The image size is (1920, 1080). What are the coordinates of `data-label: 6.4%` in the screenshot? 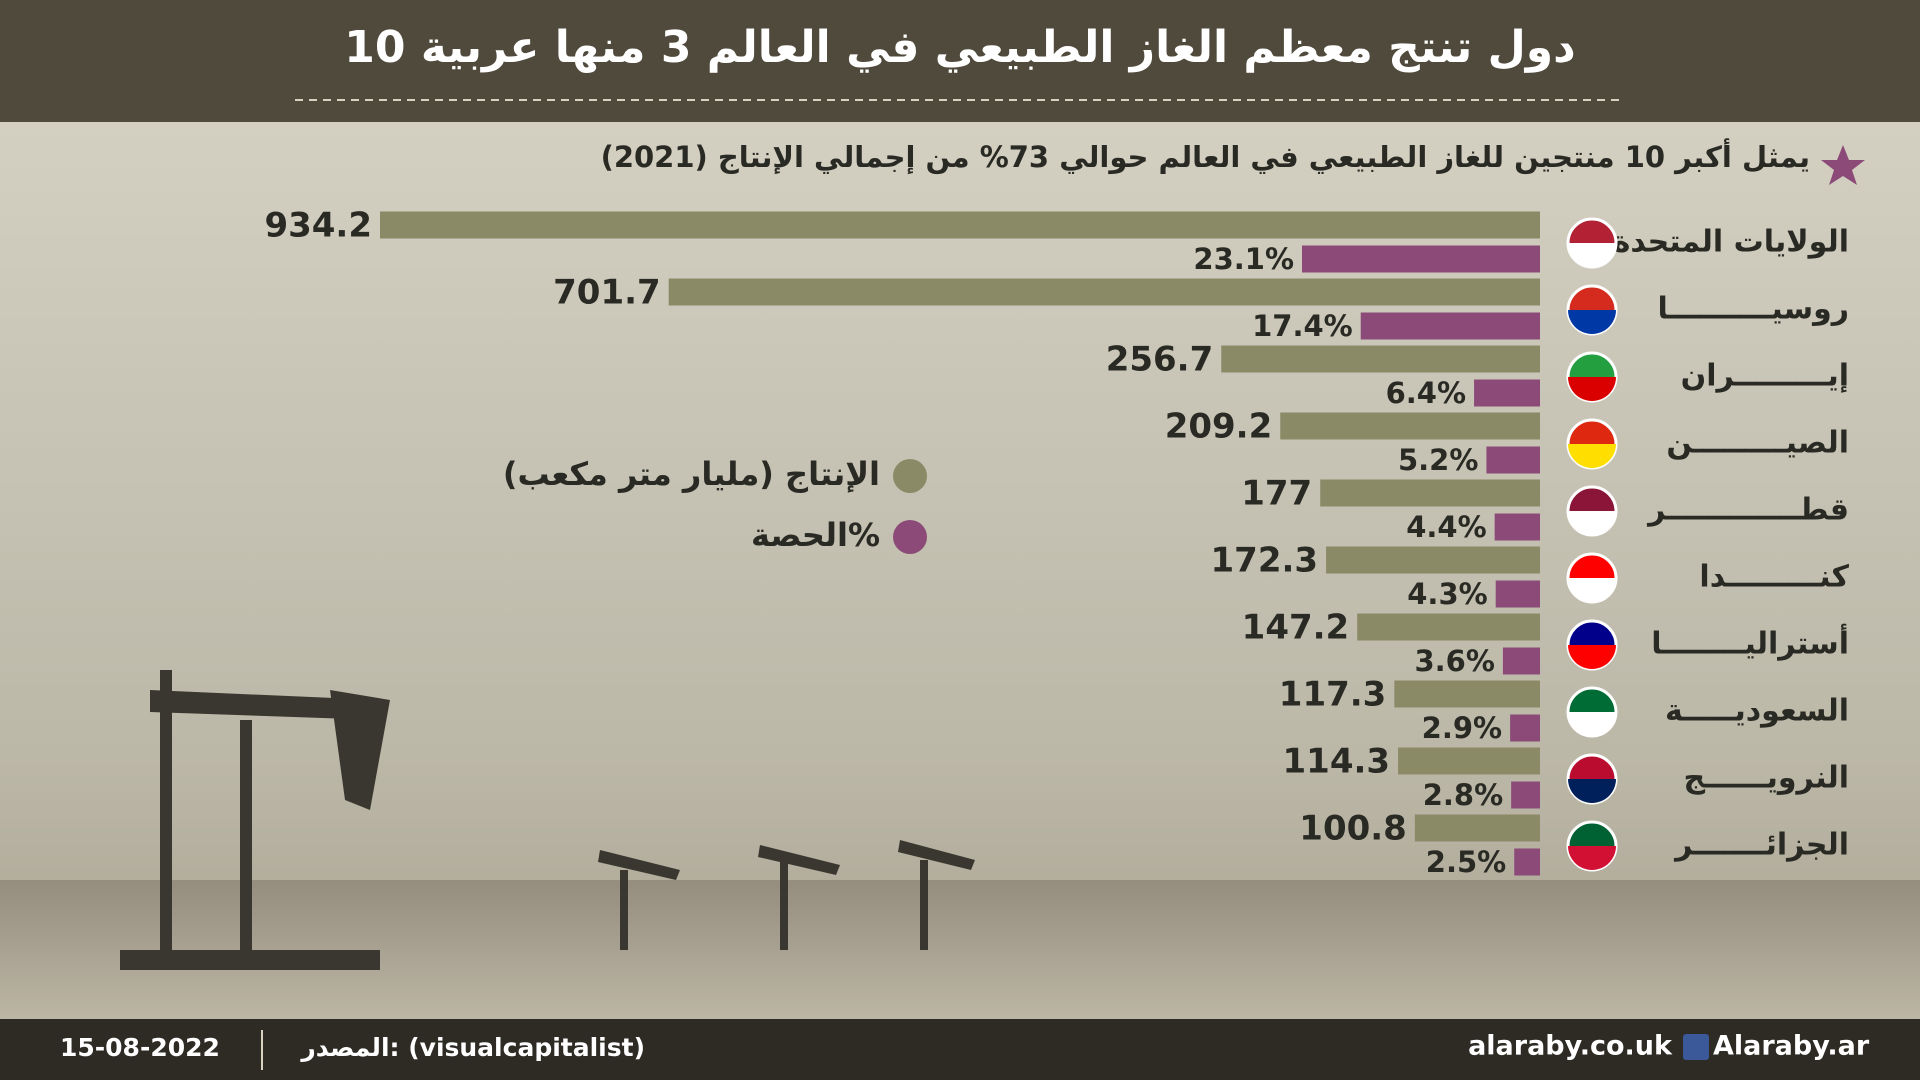 It's located at (1426, 393).